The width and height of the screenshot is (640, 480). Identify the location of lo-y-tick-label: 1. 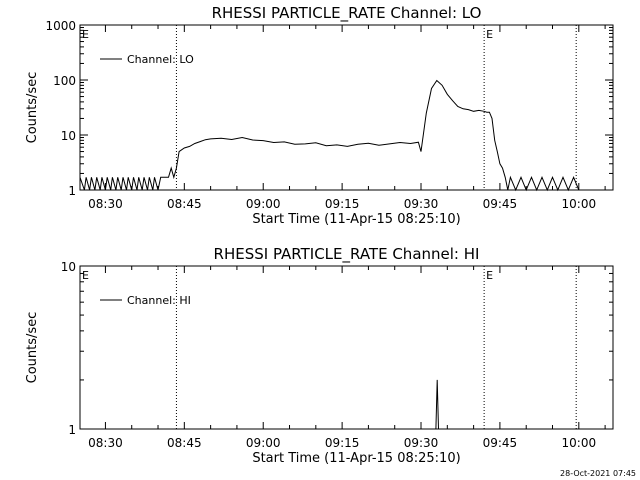
(72, 191).